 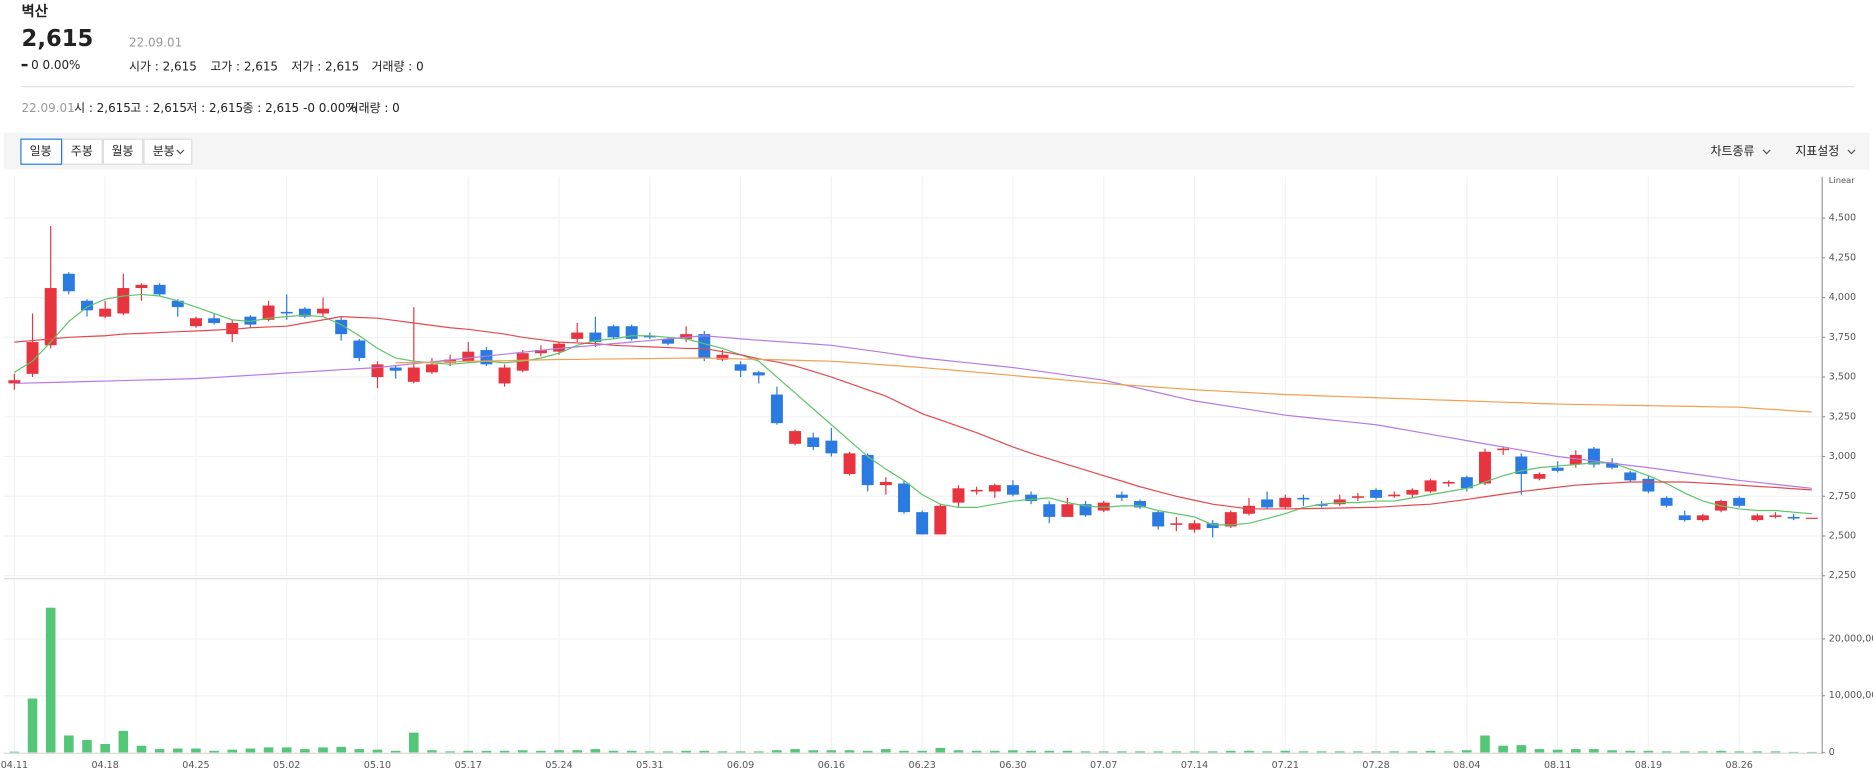 I want to click on period-label: 일봉, so click(x=41, y=151).